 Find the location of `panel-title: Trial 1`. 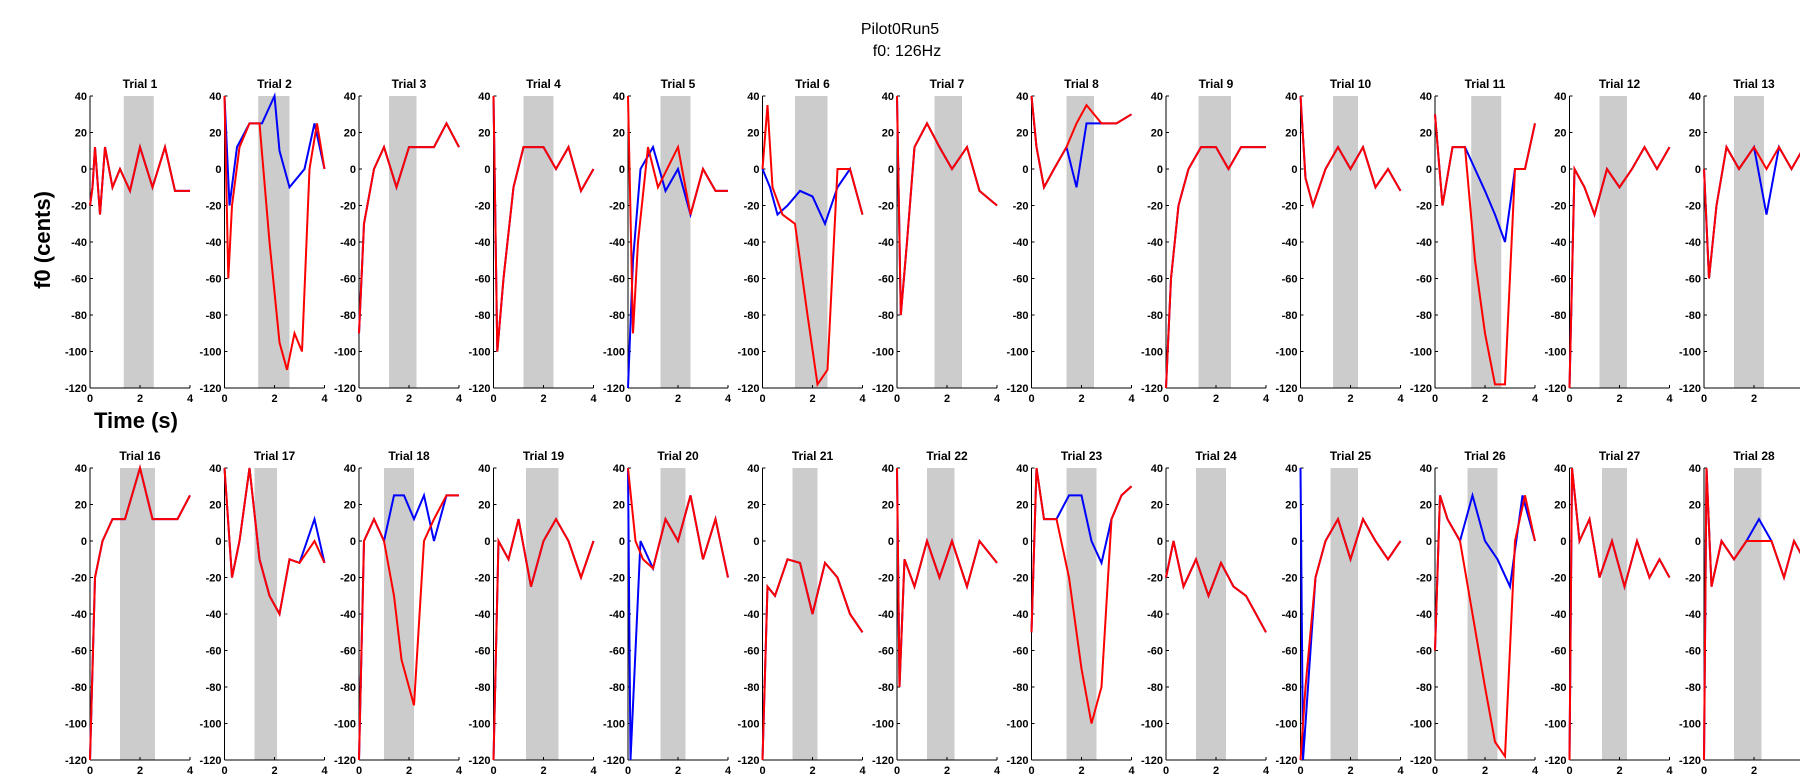

panel-title: Trial 1 is located at coordinates (140, 84).